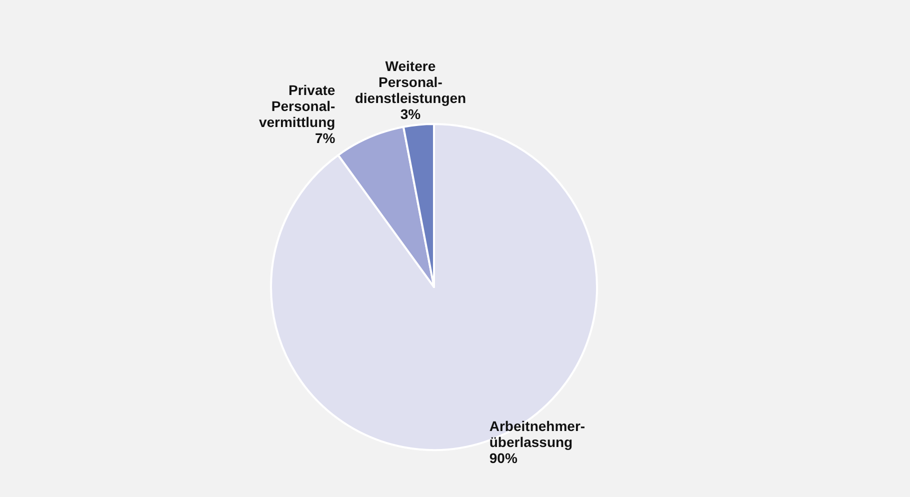 The height and width of the screenshot is (497, 910). What do you see at coordinates (411, 114) in the screenshot?
I see `data-label: 3%` at bounding box center [411, 114].